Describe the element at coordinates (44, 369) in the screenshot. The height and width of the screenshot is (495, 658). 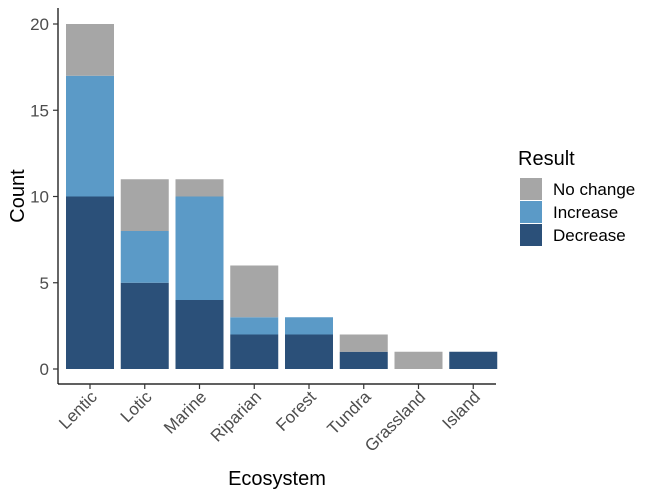
I see `y-tick-label: 0` at that location.